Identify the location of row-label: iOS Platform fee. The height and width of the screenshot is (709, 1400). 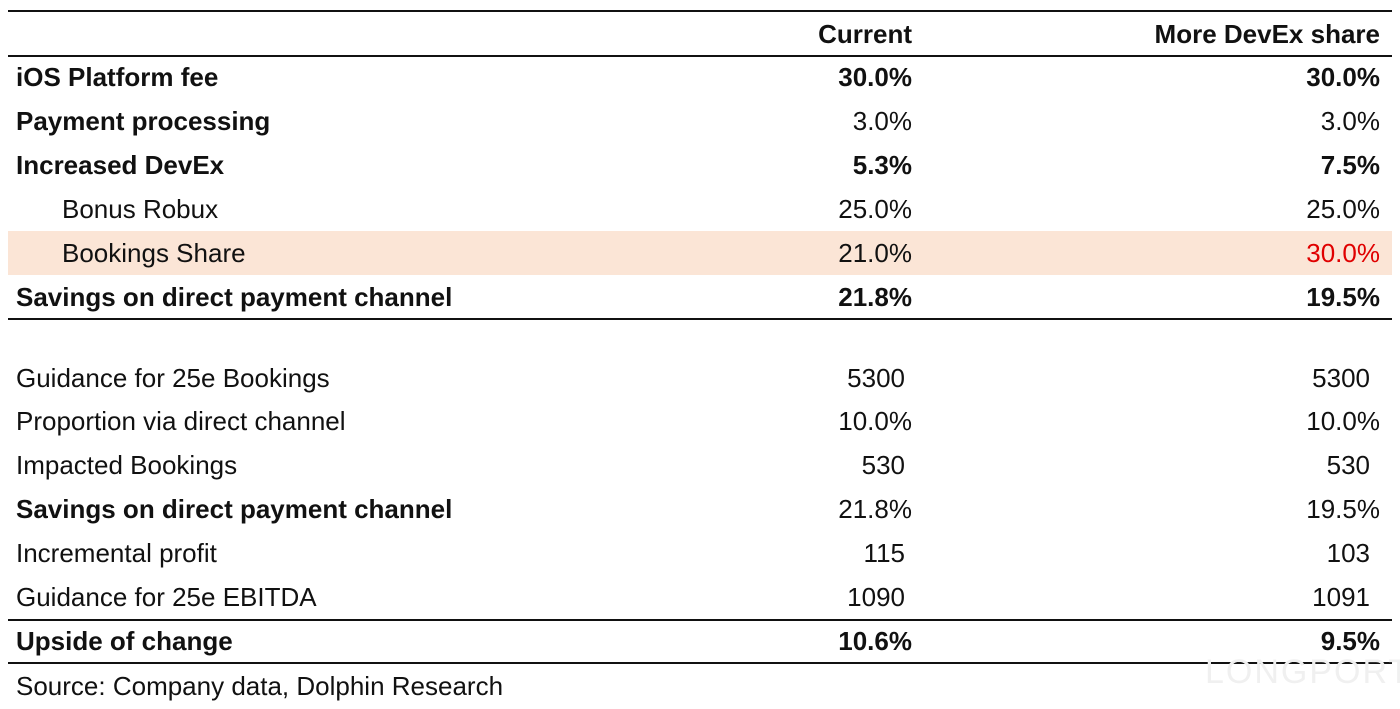
(117, 77).